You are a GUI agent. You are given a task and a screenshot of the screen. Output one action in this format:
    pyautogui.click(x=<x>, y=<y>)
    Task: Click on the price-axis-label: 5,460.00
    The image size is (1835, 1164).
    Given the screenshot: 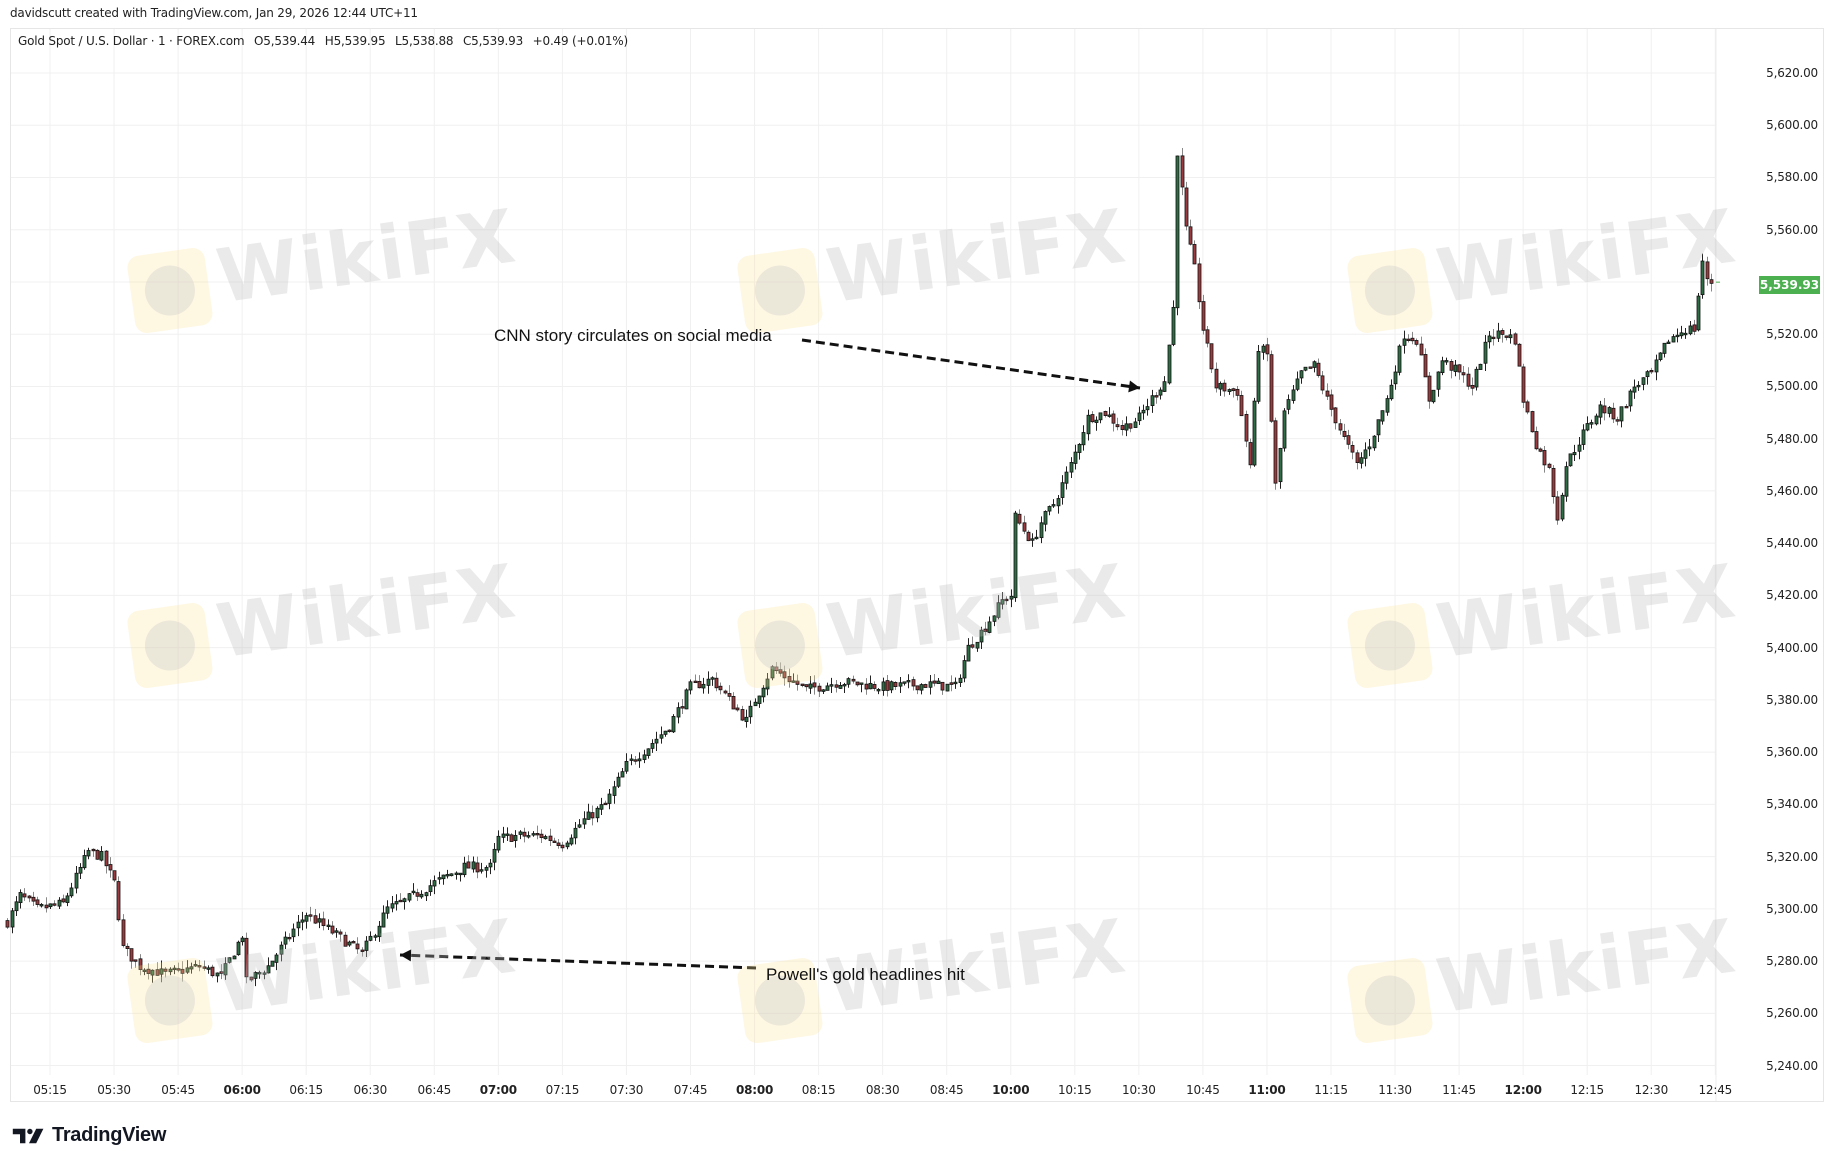 What is the action you would take?
    pyautogui.click(x=1792, y=490)
    